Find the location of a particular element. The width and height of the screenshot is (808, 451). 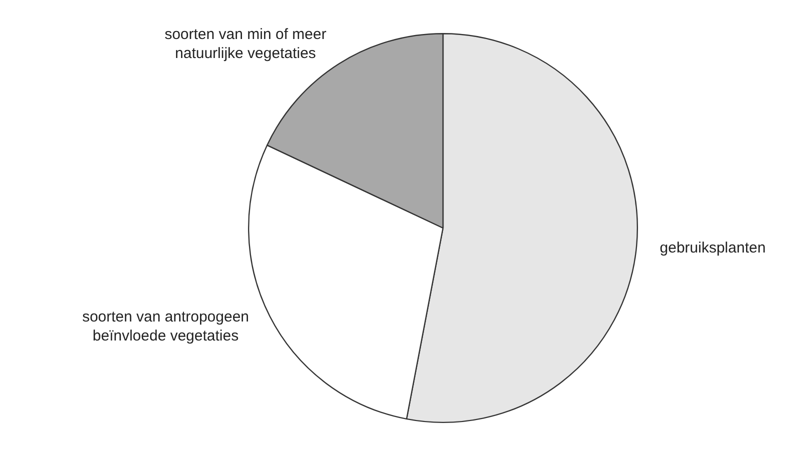

slice-label: soorten van antropogeen beïnvloede vegetaties is located at coordinates (166, 326).